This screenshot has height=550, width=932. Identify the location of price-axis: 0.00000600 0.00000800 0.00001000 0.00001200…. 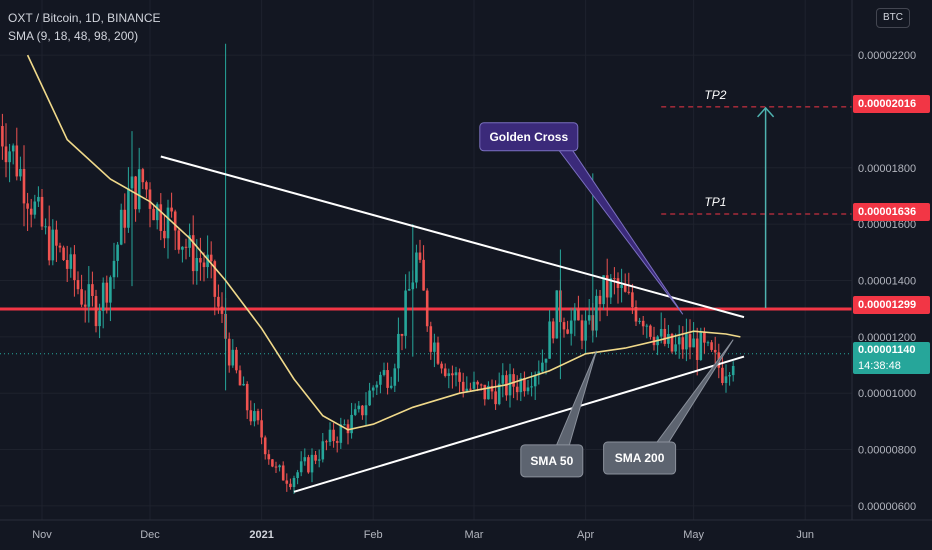
(887, 281).